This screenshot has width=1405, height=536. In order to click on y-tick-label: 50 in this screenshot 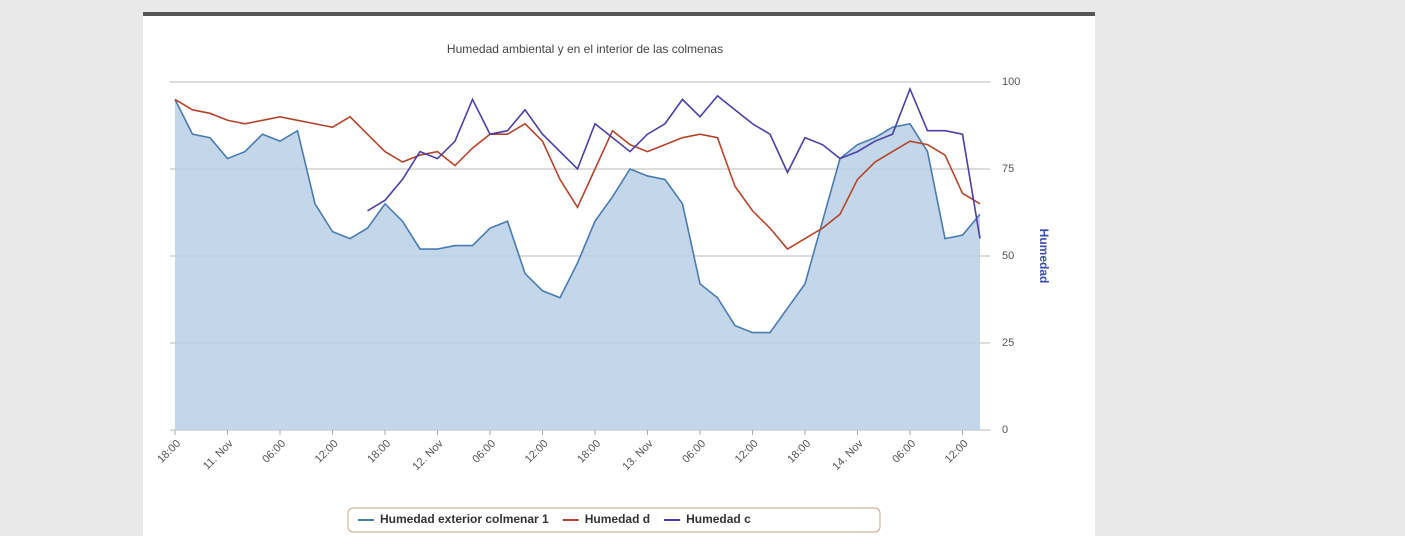, I will do `click(1008, 256)`.